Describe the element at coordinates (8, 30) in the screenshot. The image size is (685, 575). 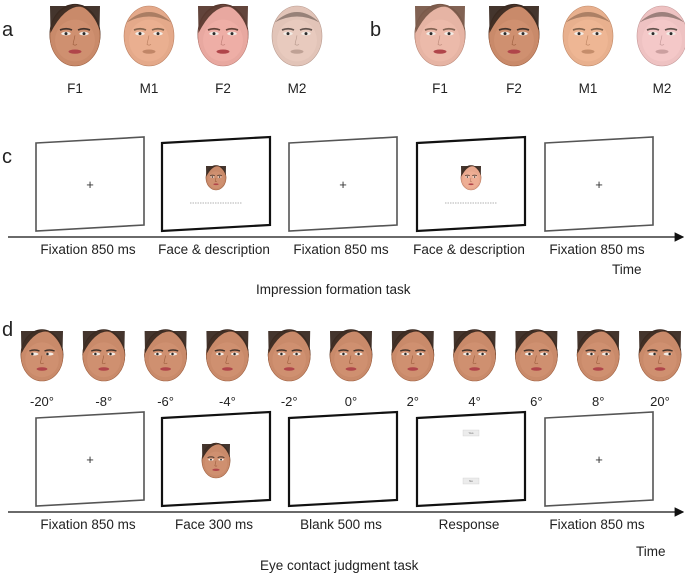
I see `panel-letter-a: a` at that location.